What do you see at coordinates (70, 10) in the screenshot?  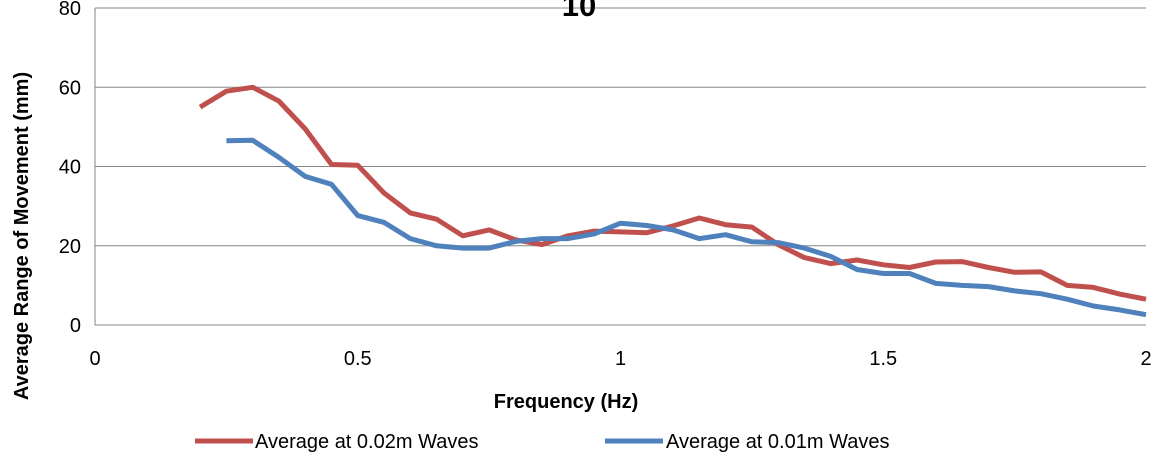 I see `y-tick-label: 80` at bounding box center [70, 10].